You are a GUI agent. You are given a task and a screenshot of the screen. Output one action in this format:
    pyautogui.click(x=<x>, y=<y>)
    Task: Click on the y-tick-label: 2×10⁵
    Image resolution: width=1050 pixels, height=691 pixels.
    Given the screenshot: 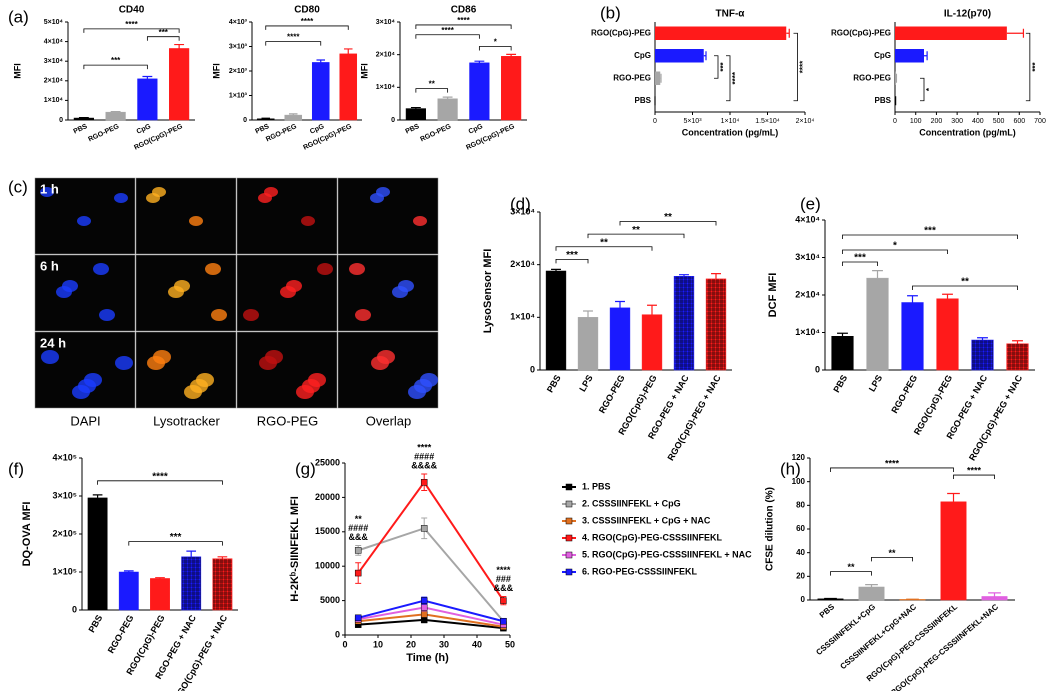 What is the action you would take?
    pyautogui.click(x=65, y=533)
    